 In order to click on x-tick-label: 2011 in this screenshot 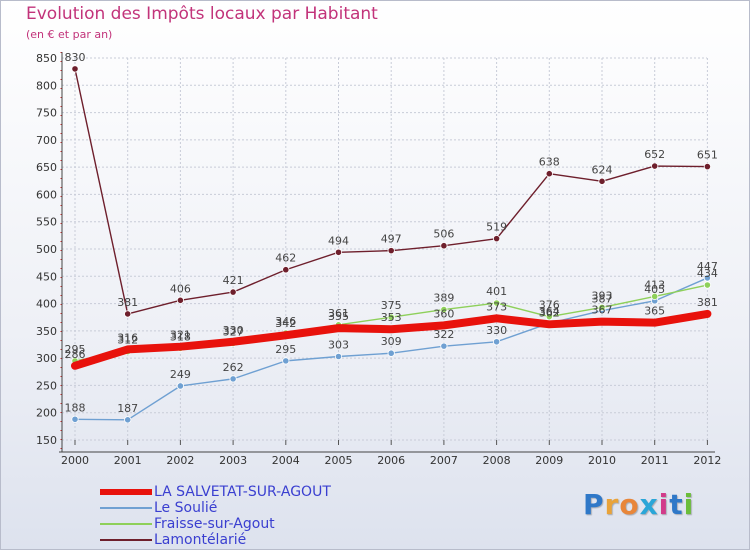, I will do `click(655, 460)`.